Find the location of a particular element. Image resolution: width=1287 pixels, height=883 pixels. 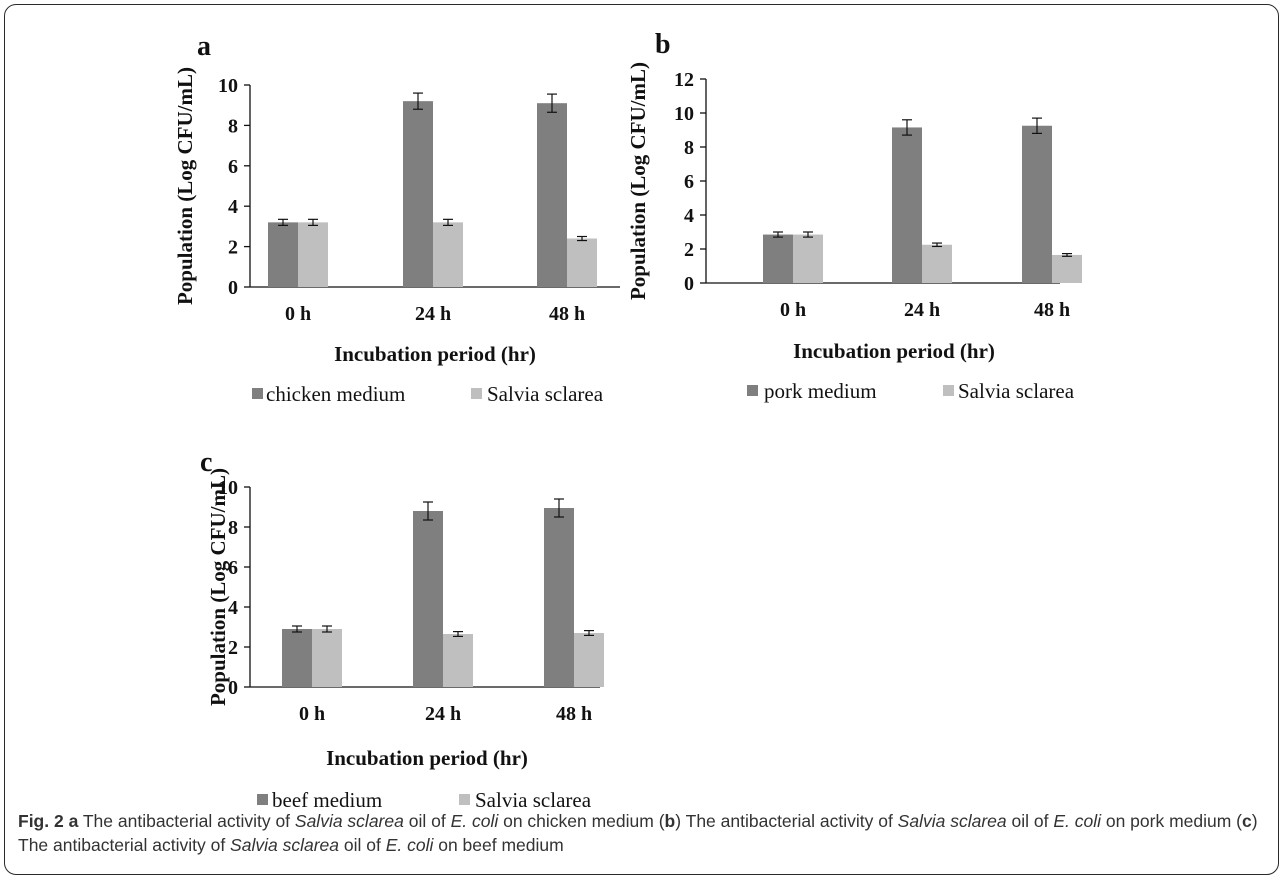

caption-part: on pork medium ( is located at coordinates (1171, 821).